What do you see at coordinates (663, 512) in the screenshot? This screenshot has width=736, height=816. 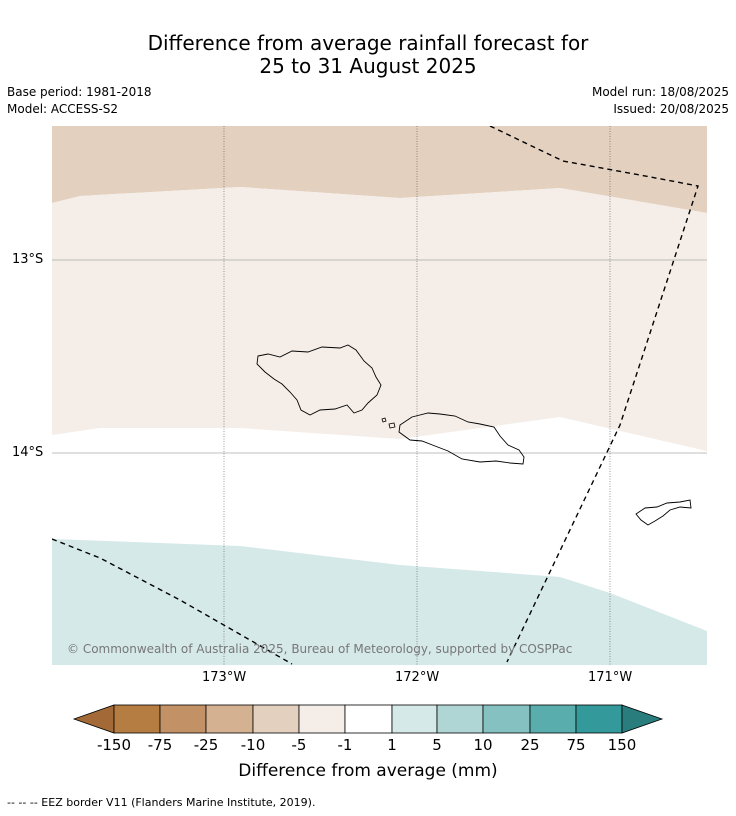 I see `tutuila-island` at bounding box center [663, 512].